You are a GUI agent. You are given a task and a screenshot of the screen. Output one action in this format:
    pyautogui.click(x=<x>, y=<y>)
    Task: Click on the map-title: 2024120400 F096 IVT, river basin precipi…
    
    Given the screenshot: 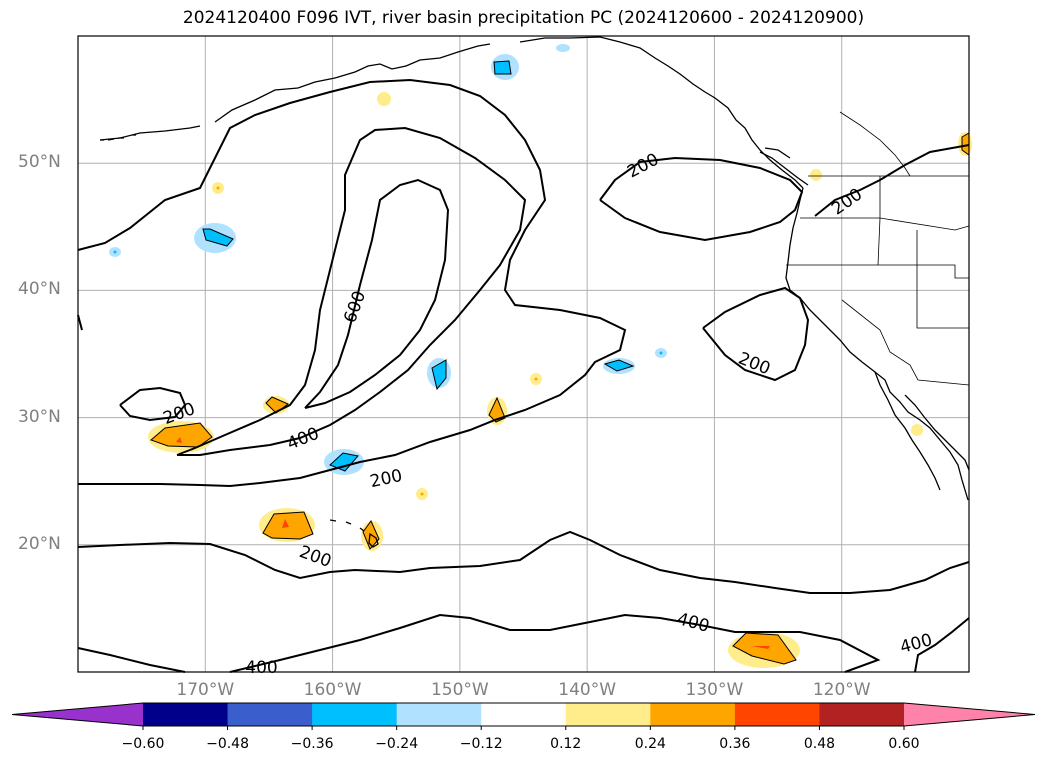 What is the action you would take?
    pyautogui.click(x=523, y=18)
    